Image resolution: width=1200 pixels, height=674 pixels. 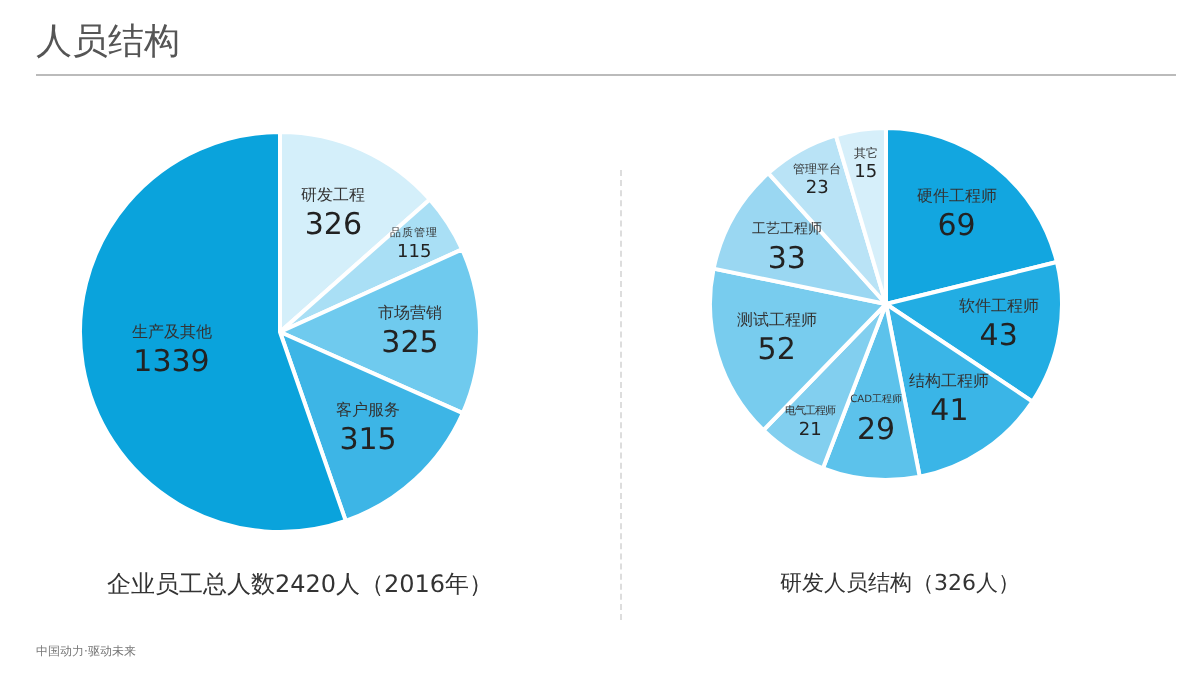 I want to click on slice-label: 结构工程师, so click(x=949, y=381).